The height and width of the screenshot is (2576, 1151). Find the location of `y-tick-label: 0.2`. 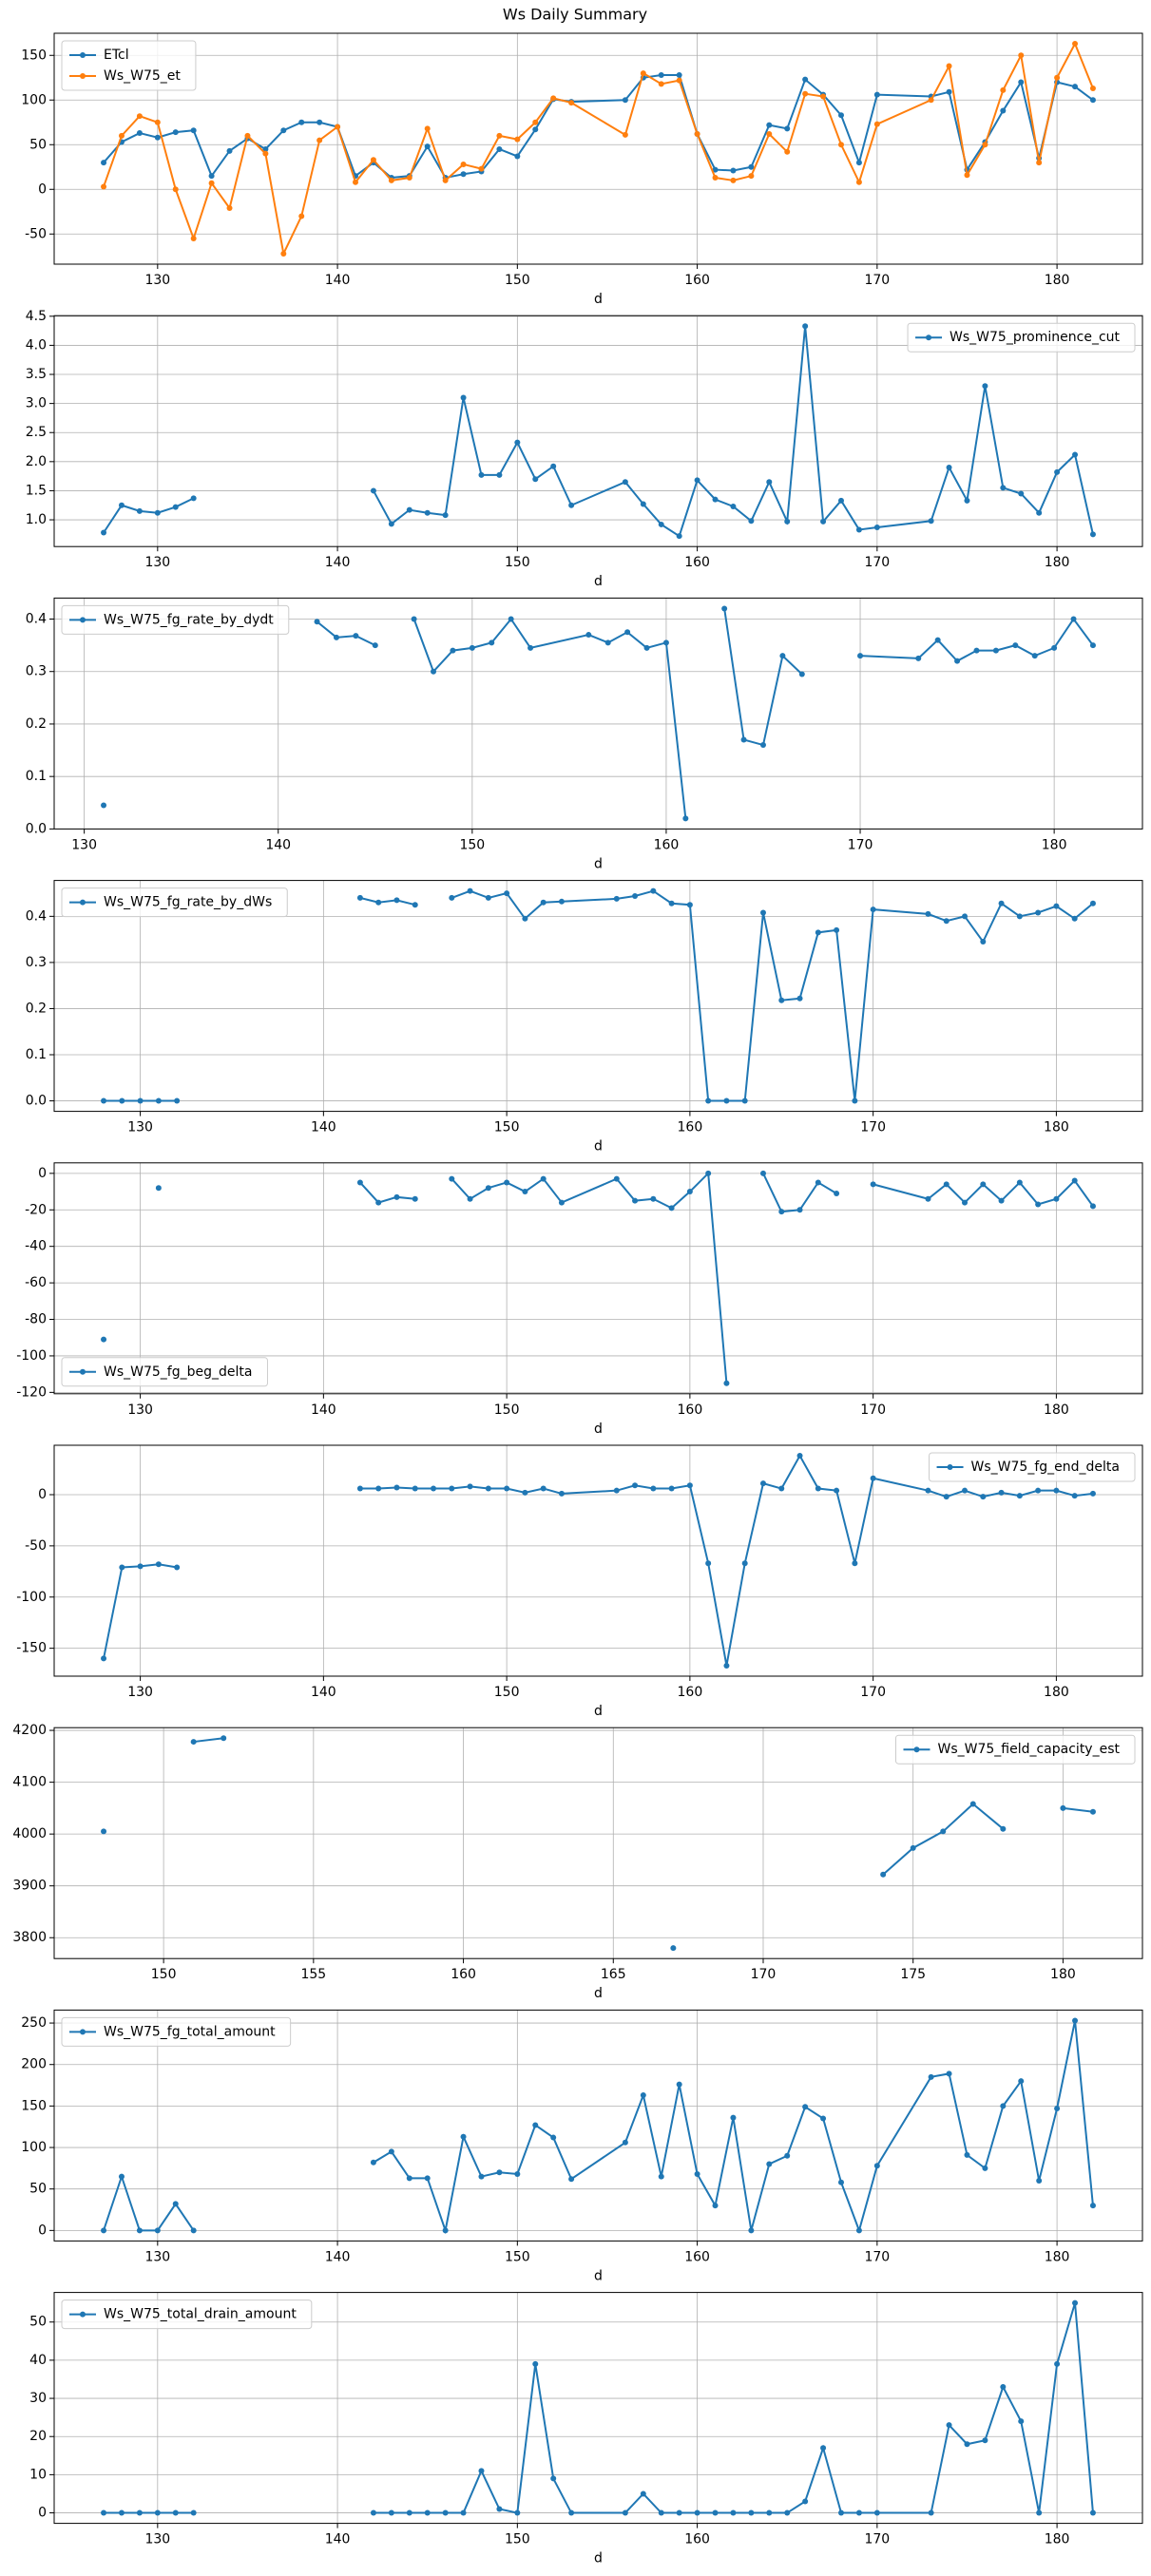

y-tick-label: 0.2 is located at coordinates (37, 1008).